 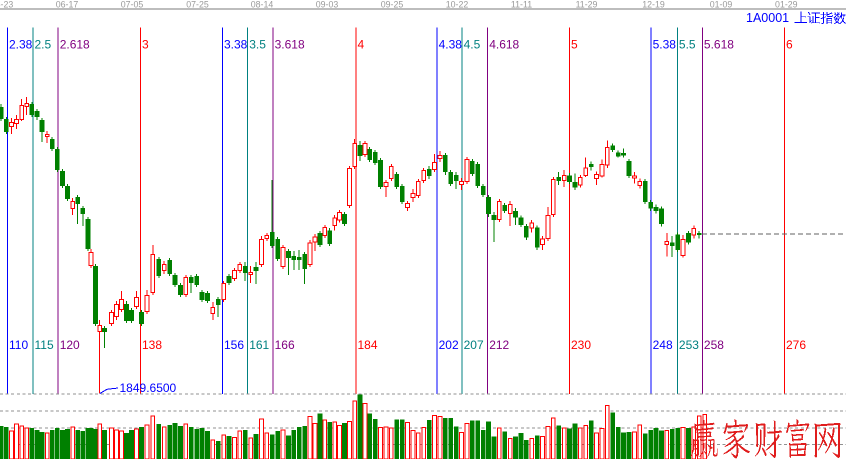 I want to click on svg-text: 4.38, so click(x=451, y=45).